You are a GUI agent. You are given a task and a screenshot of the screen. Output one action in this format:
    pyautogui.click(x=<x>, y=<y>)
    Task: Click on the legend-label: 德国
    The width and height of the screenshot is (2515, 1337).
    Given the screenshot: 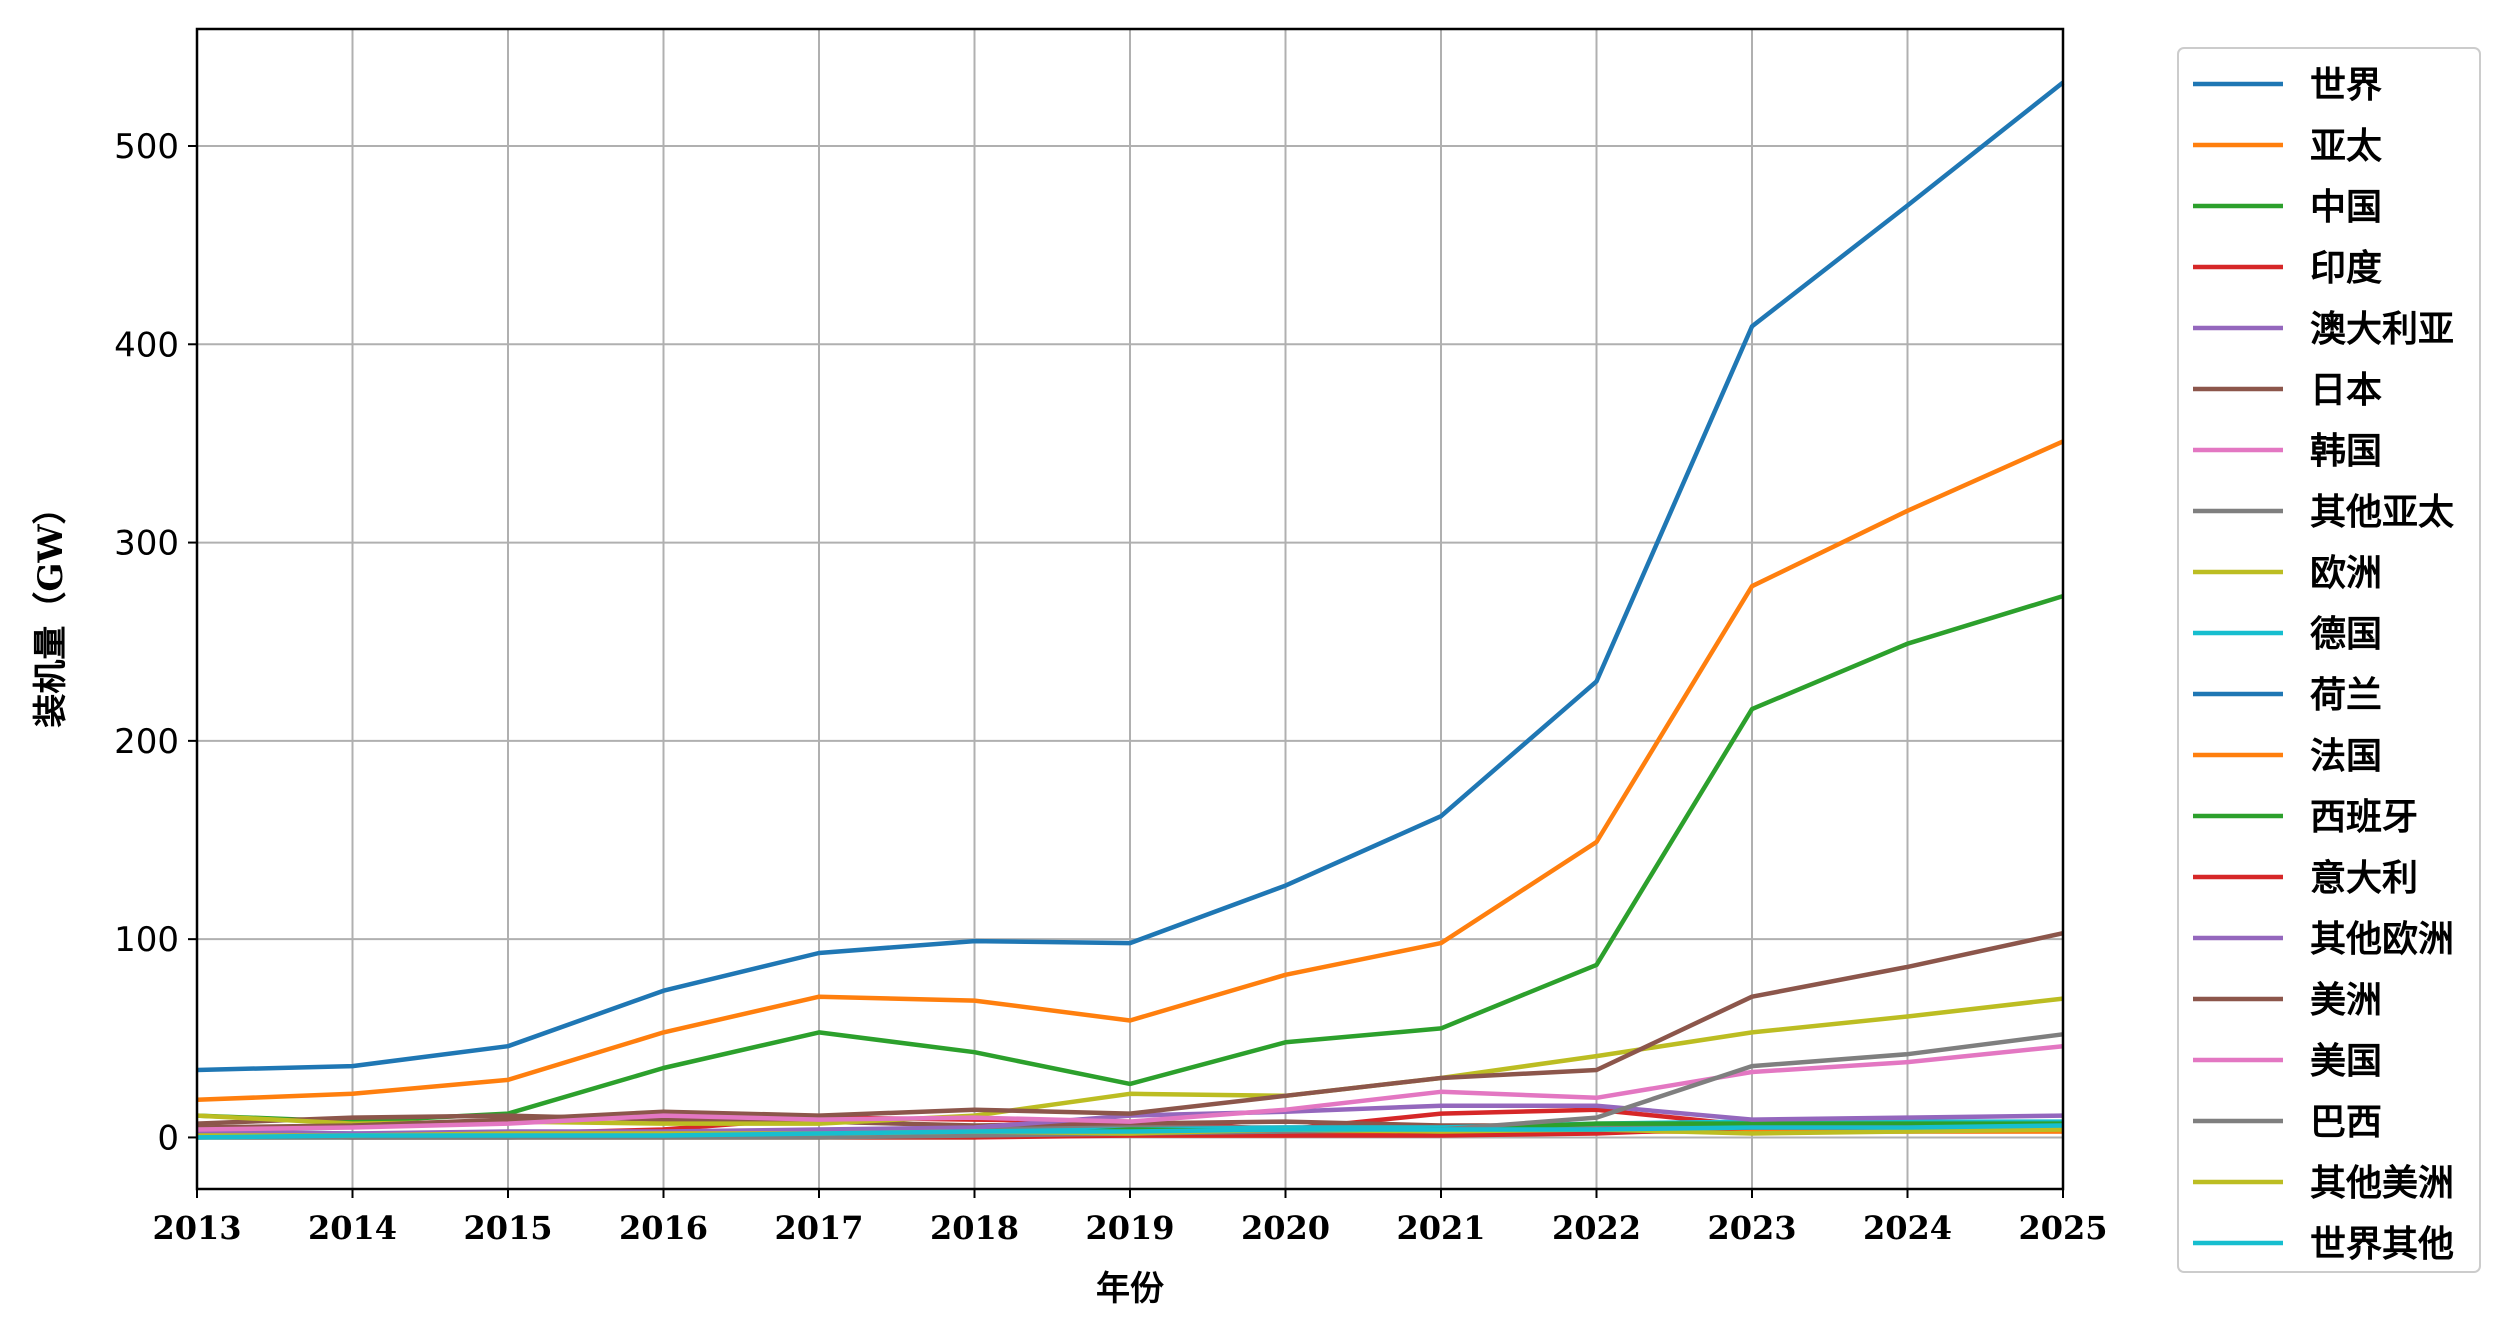 What is the action you would take?
    pyautogui.click(x=2346, y=634)
    